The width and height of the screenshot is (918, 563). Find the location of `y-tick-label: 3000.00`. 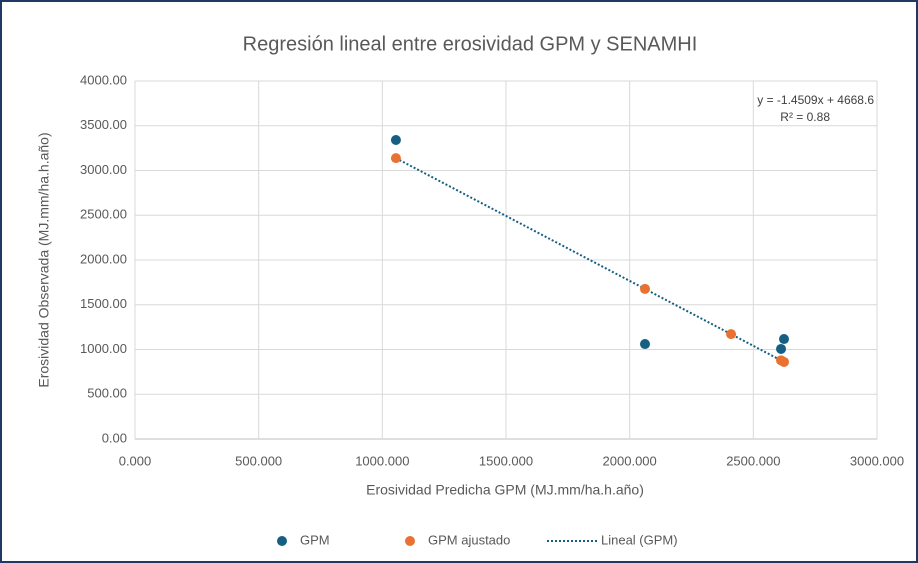

y-tick-label: 3000.00 is located at coordinates (103, 169).